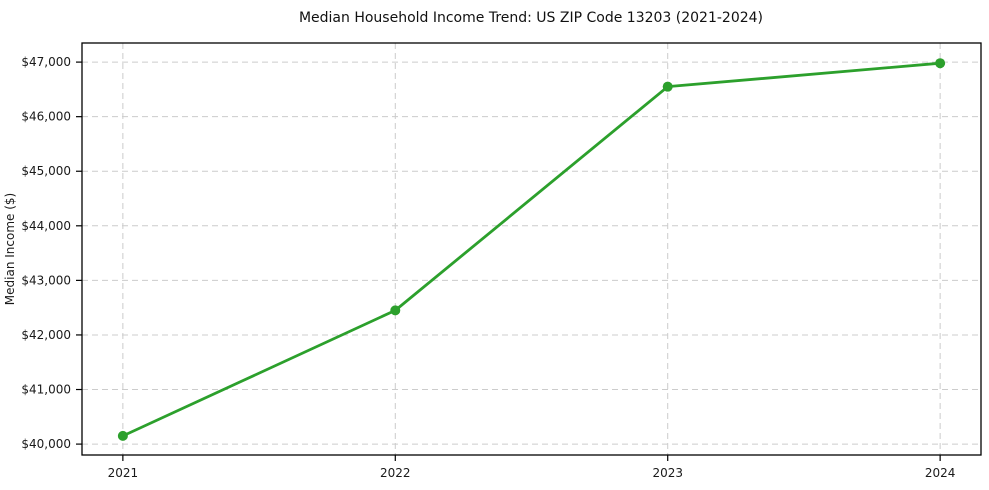 Image resolution: width=989 pixels, height=490 pixels. I want to click on x-tick-label: 2023, so click(667, 473).